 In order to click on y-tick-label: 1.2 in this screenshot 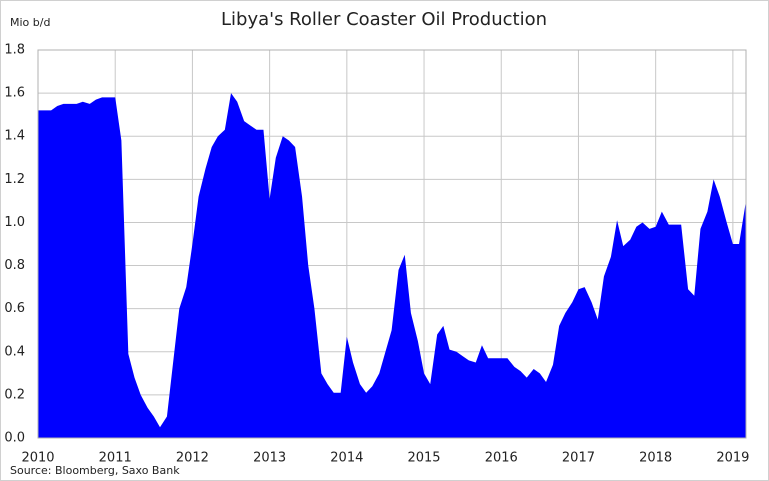, I will do `click(14, 179)`.